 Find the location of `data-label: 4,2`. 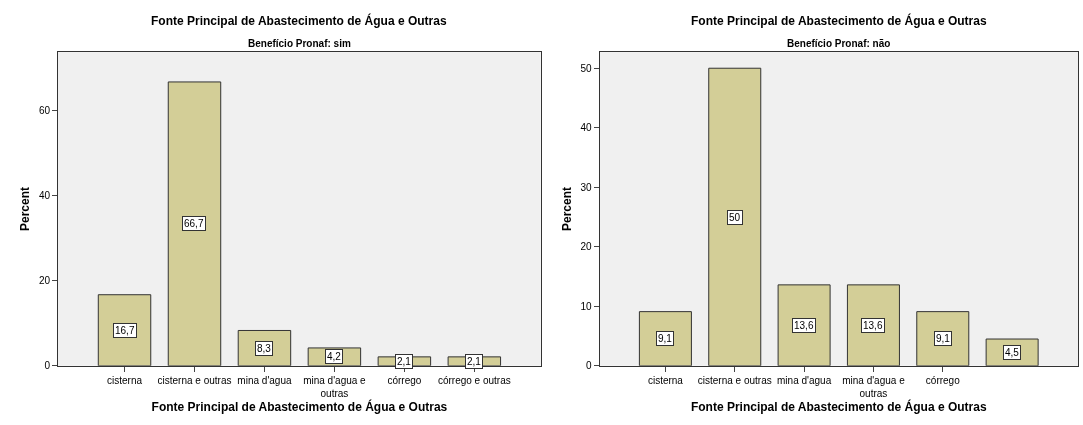

data-label: 4,2 is located at coordinates (334, 356).